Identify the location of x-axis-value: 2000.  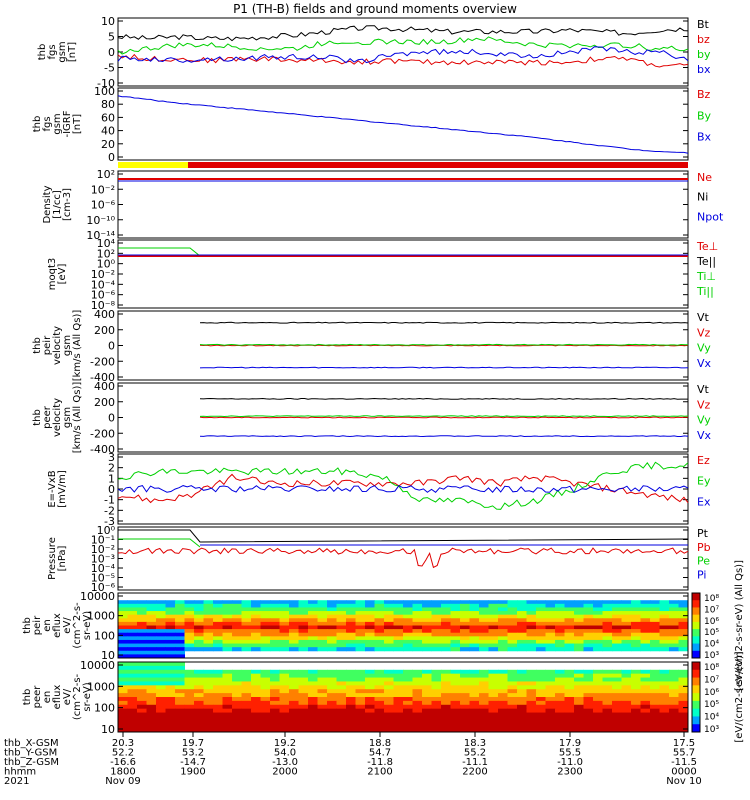
(284, 772).